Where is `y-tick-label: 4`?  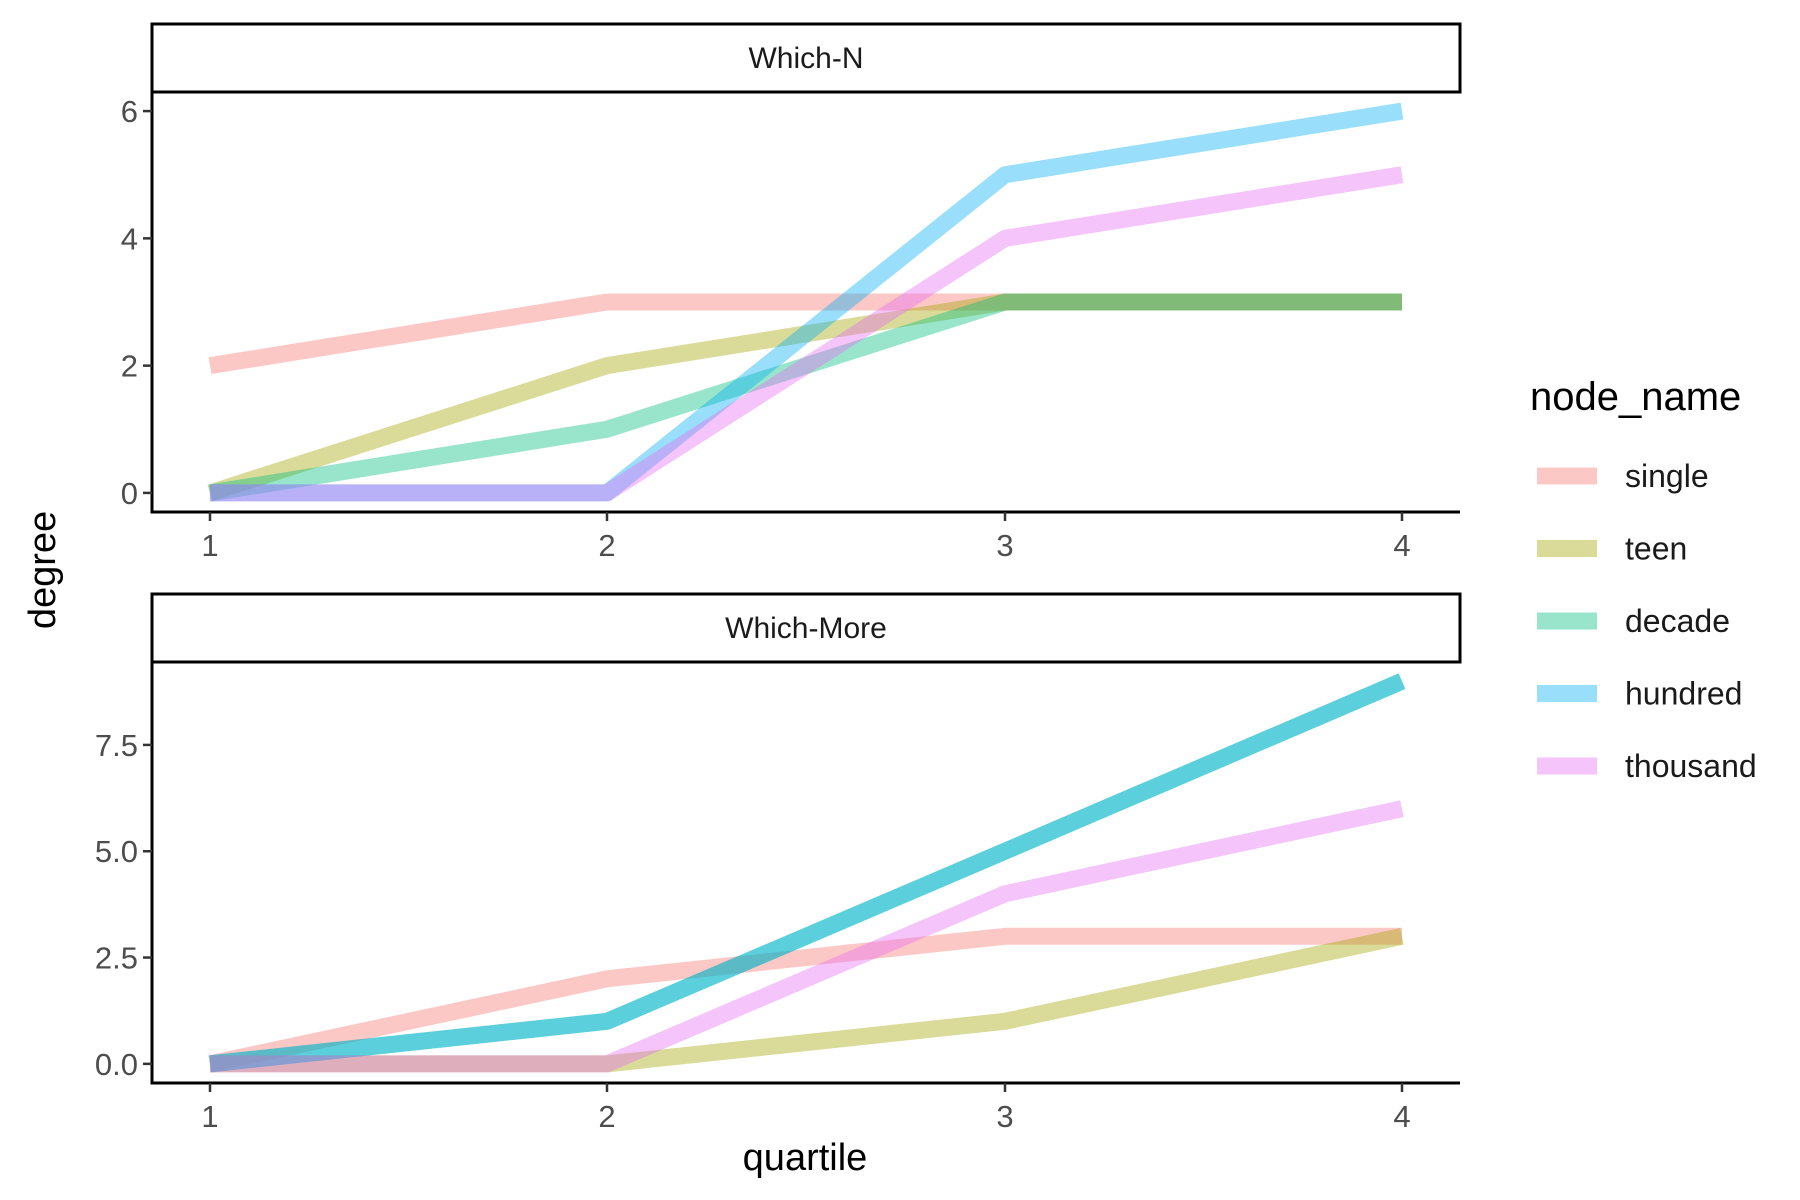 y-tick-label: 4 is located at coordinates (129, 238).